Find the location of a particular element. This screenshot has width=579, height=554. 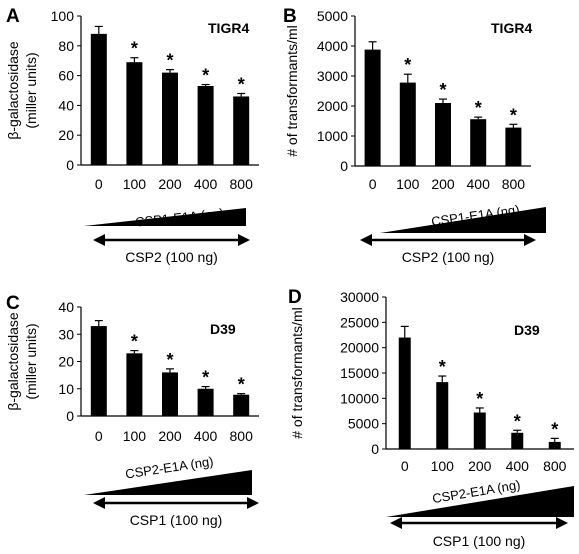

y-tick-label: 2000 is located at coordinates (332, 106).